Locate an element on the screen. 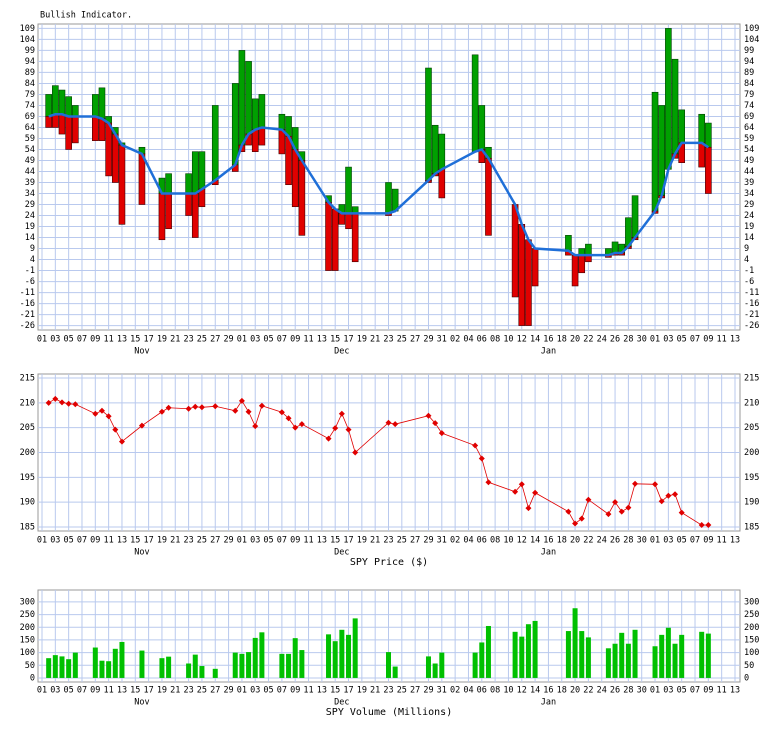 This screenshot has height=729, width=784. y-tick-label: 205 is located at coordinates (751, 428).